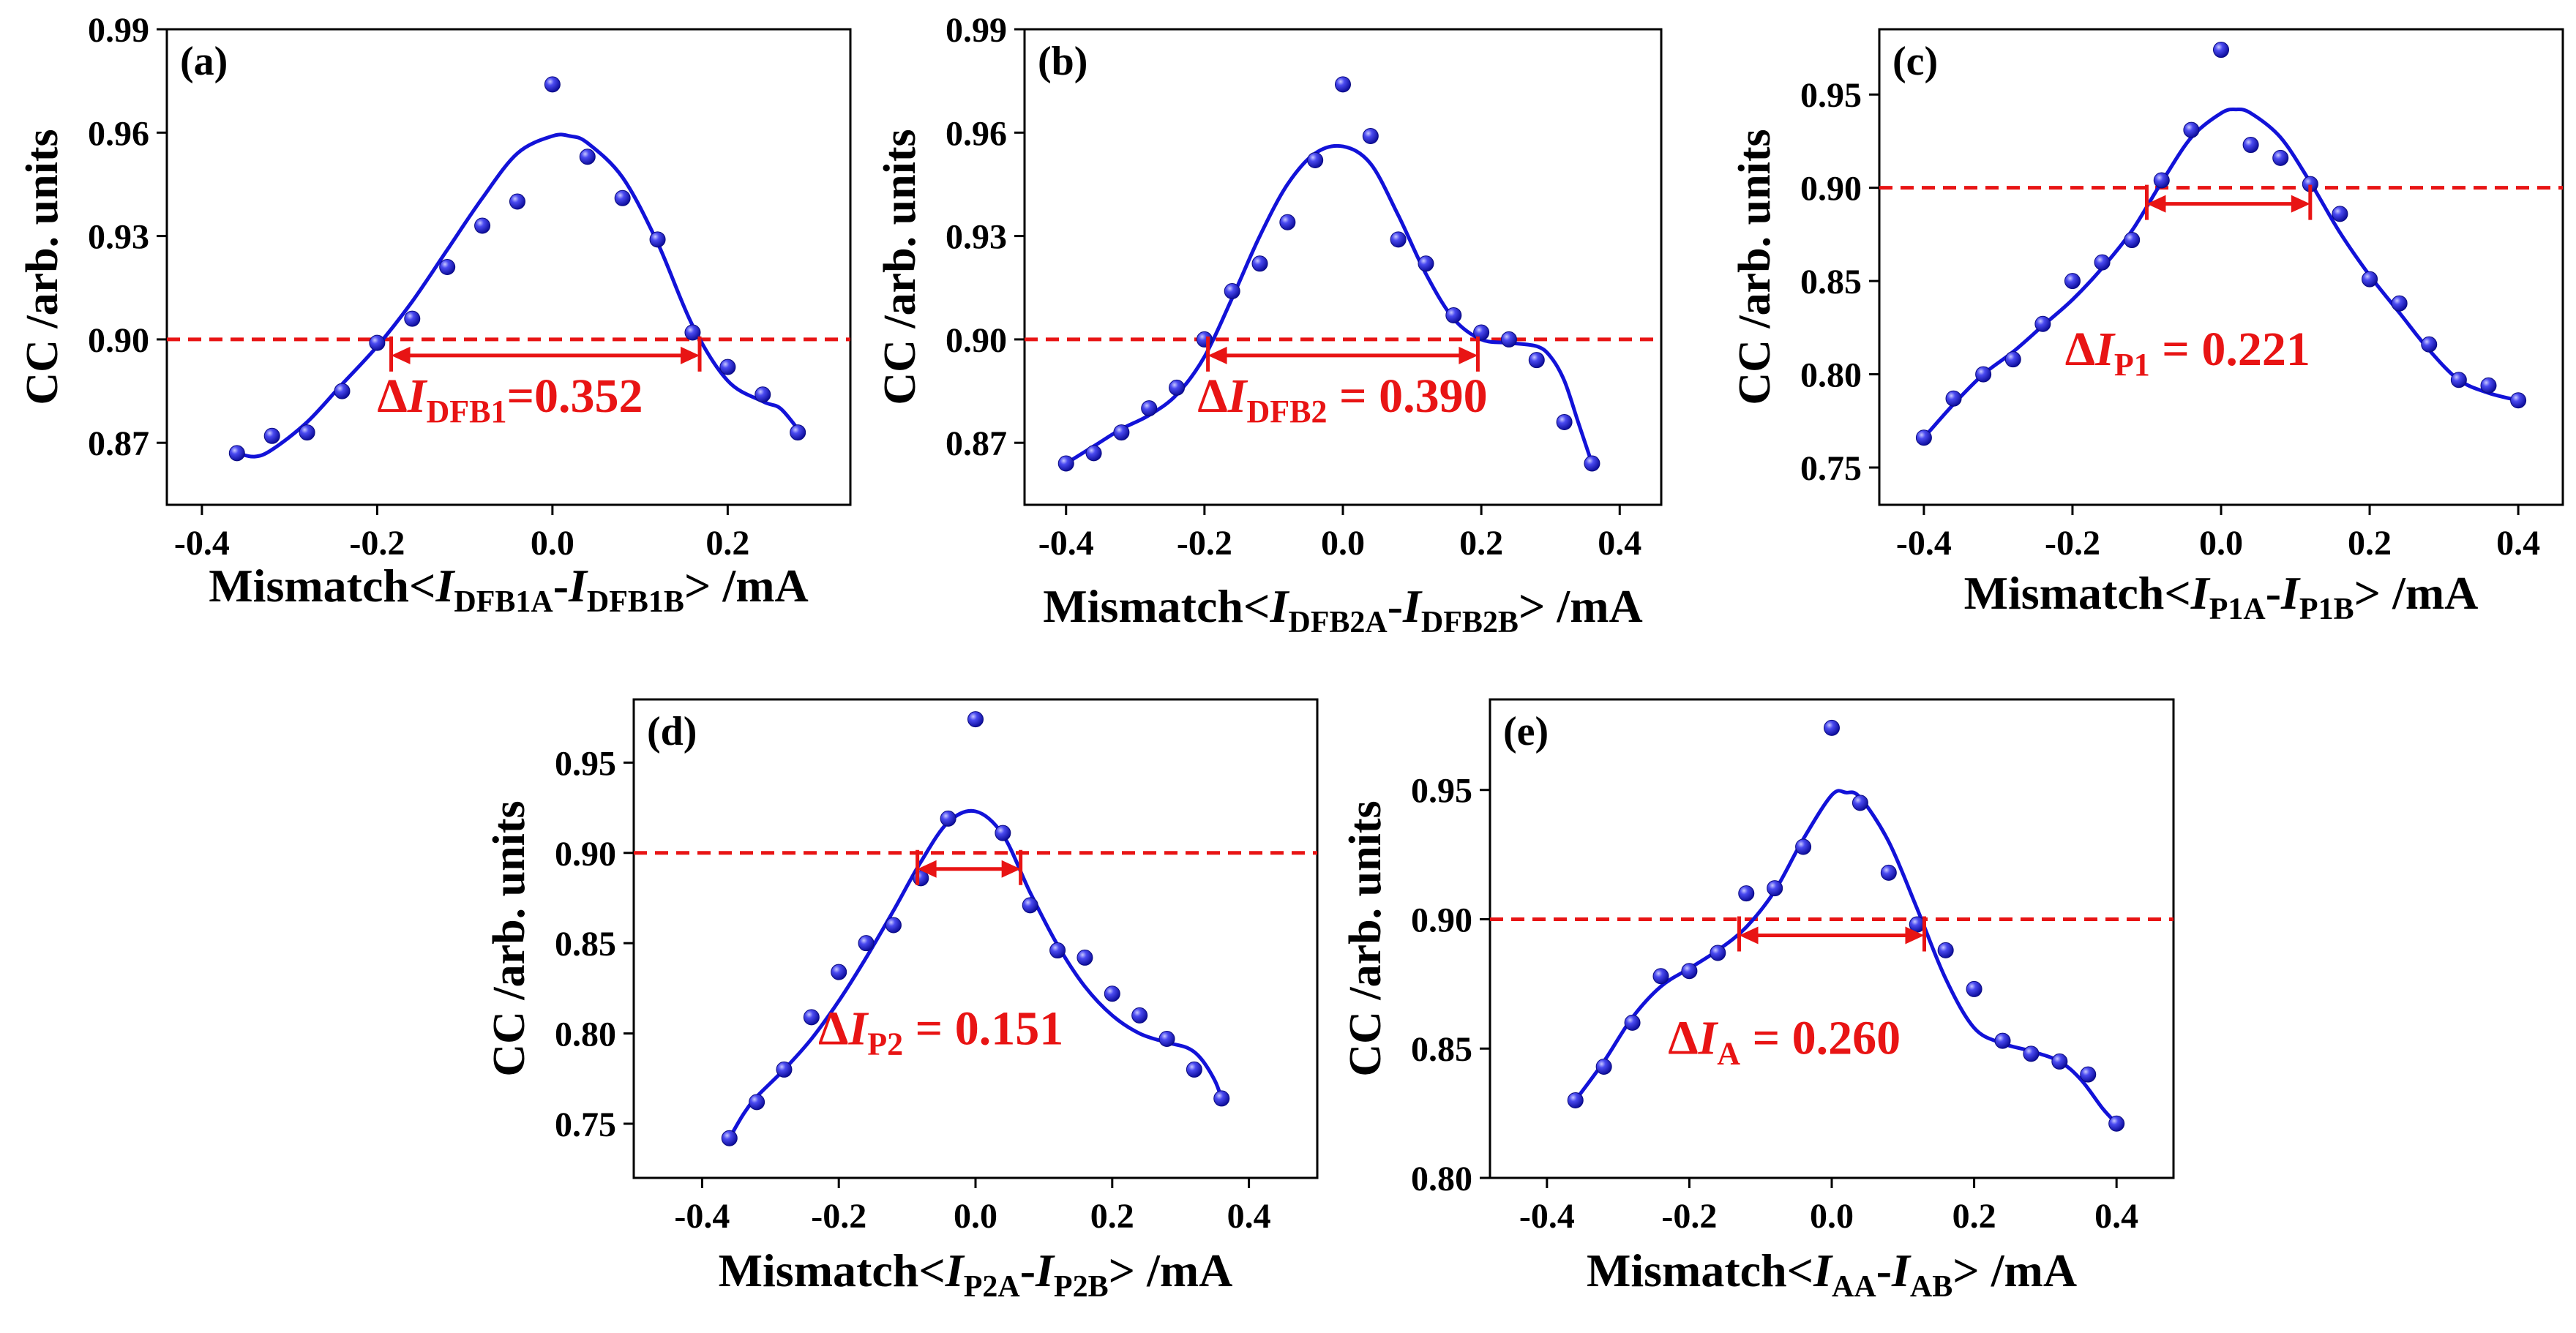  Describe the element at coordinates (2230, 349) in the screenshot. I see `delta-value: = 0.221` at that location.